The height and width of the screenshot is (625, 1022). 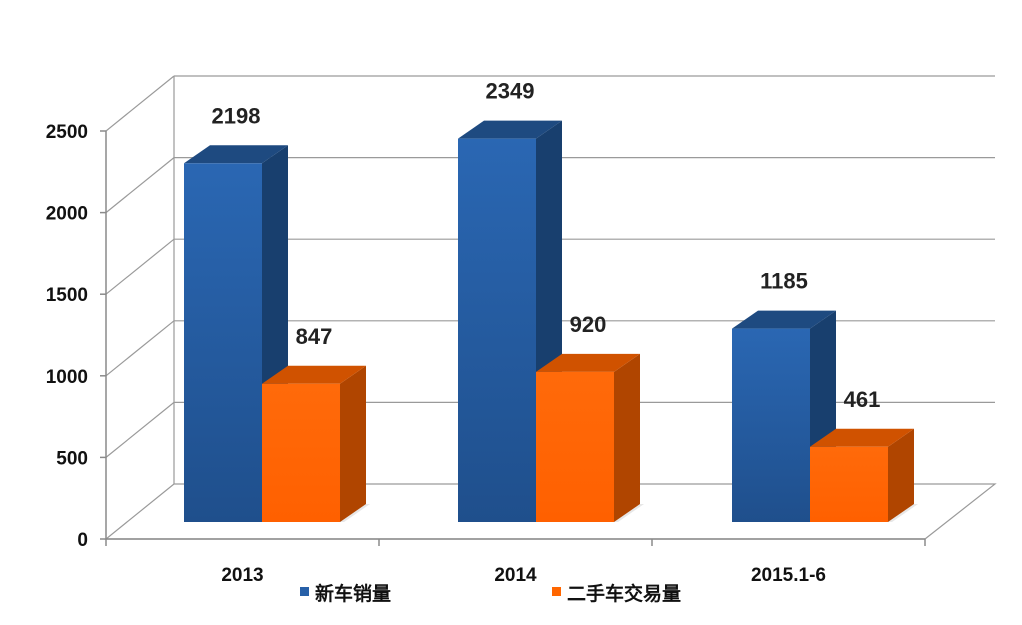 I want to click on x-tick-label: 2014, so click(x=515, y=575).